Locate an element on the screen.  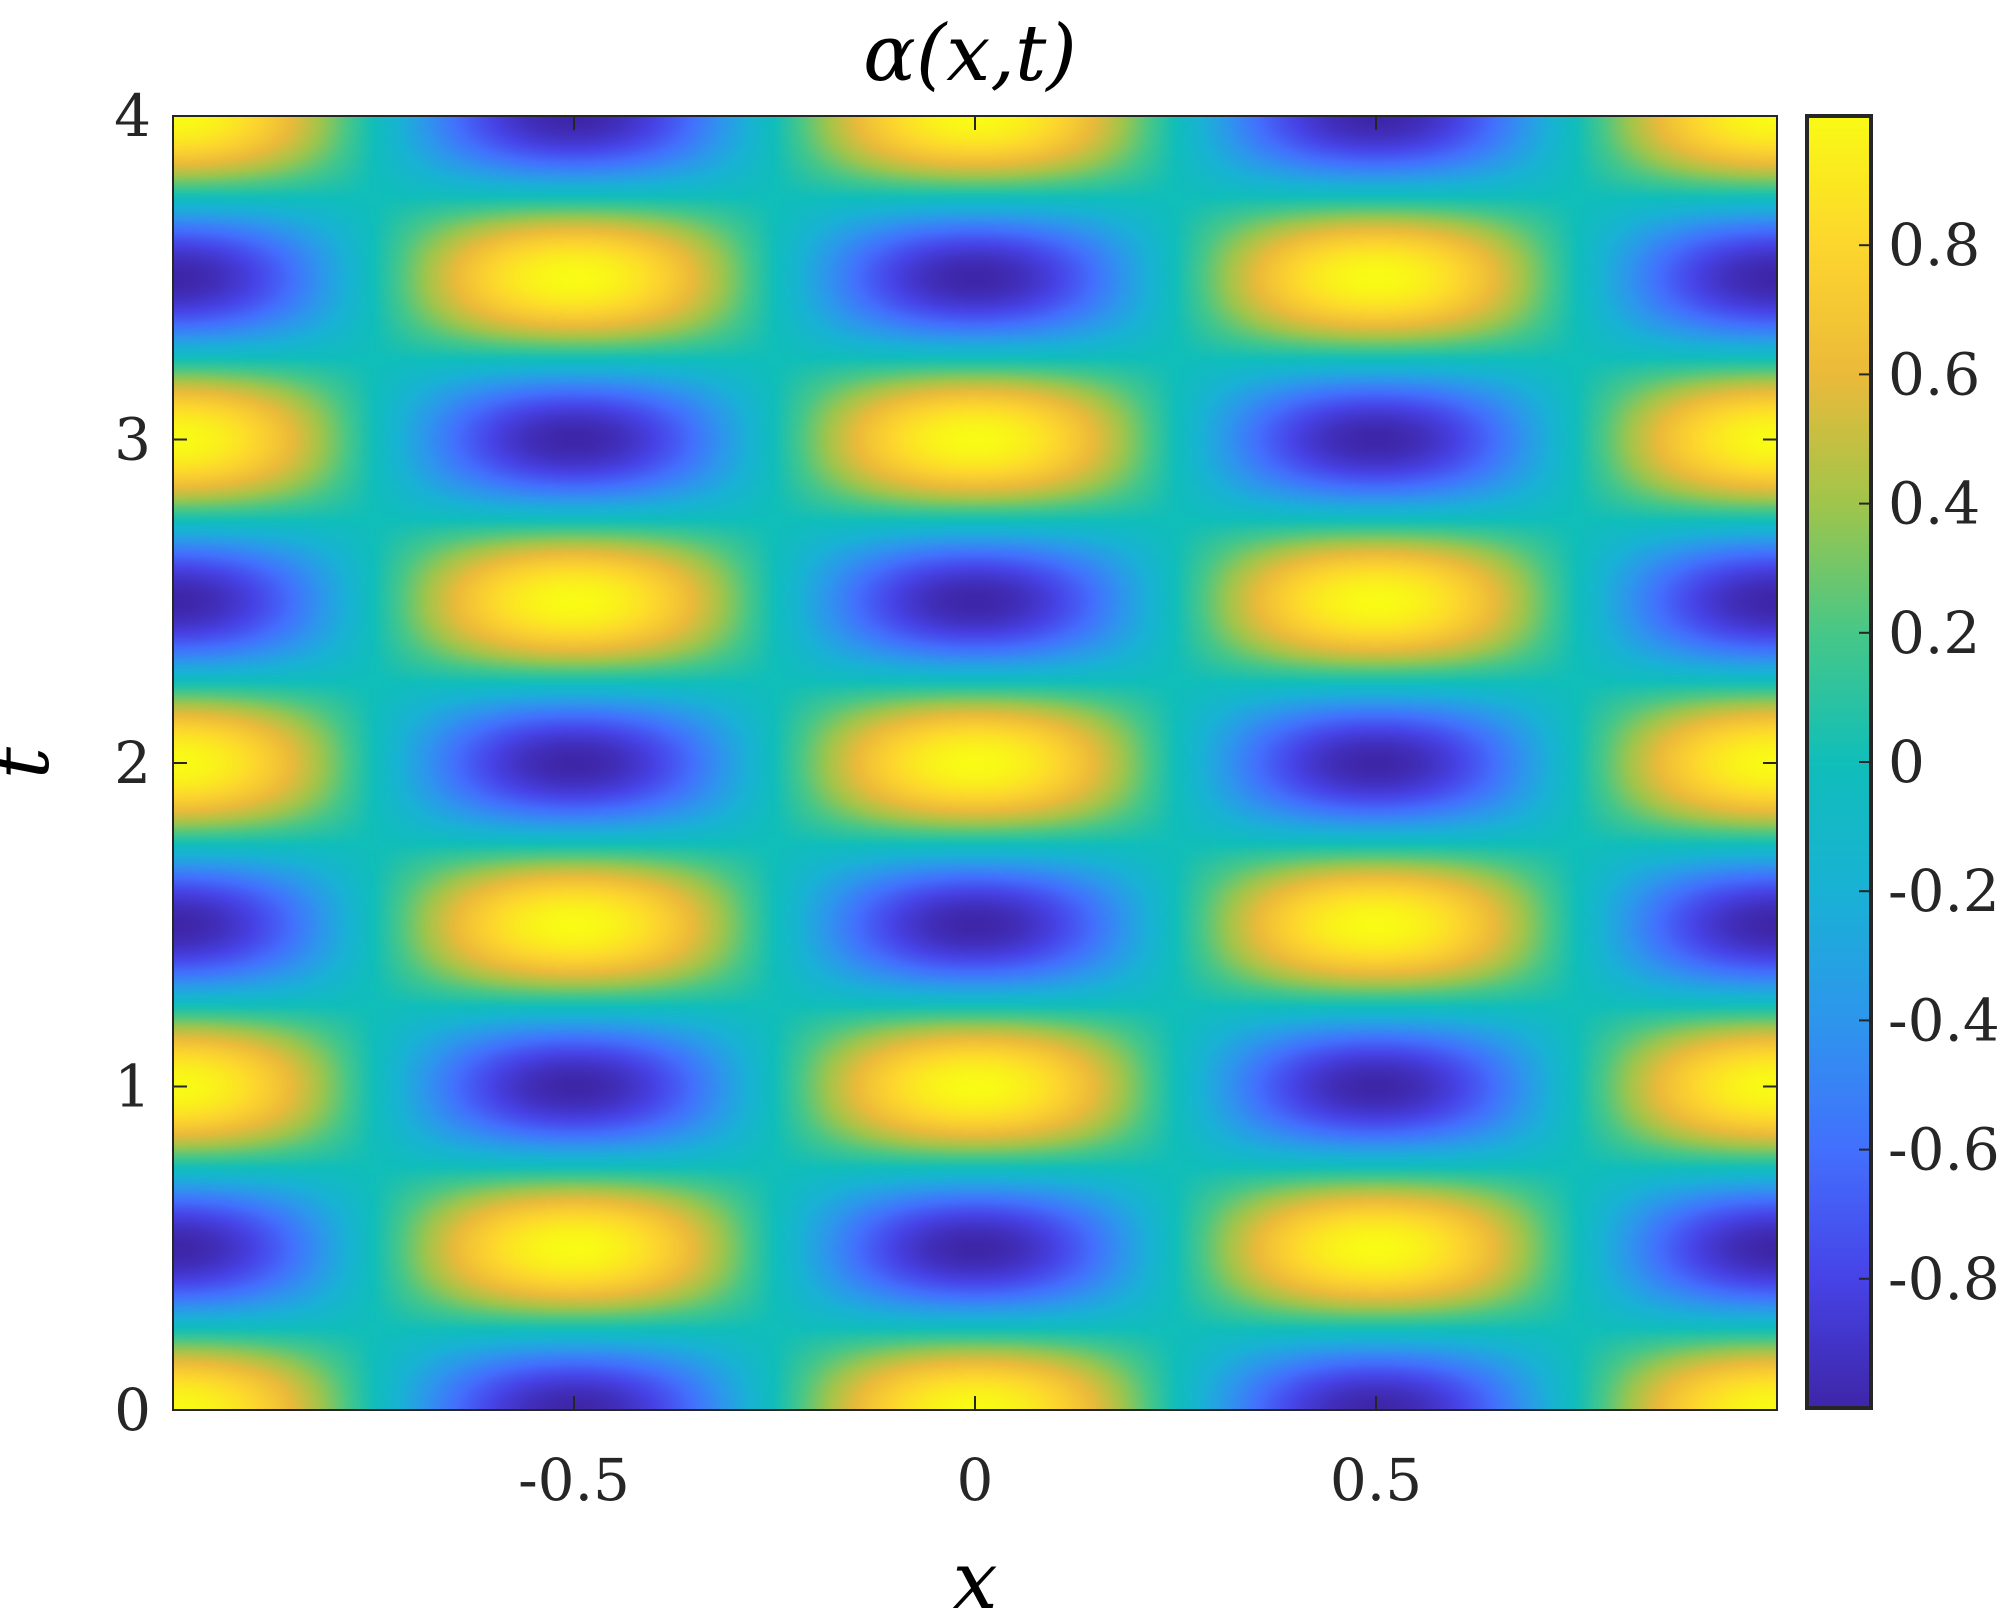
colorbar-tick-label: 0.4 is located at coordinates (1934, 504).